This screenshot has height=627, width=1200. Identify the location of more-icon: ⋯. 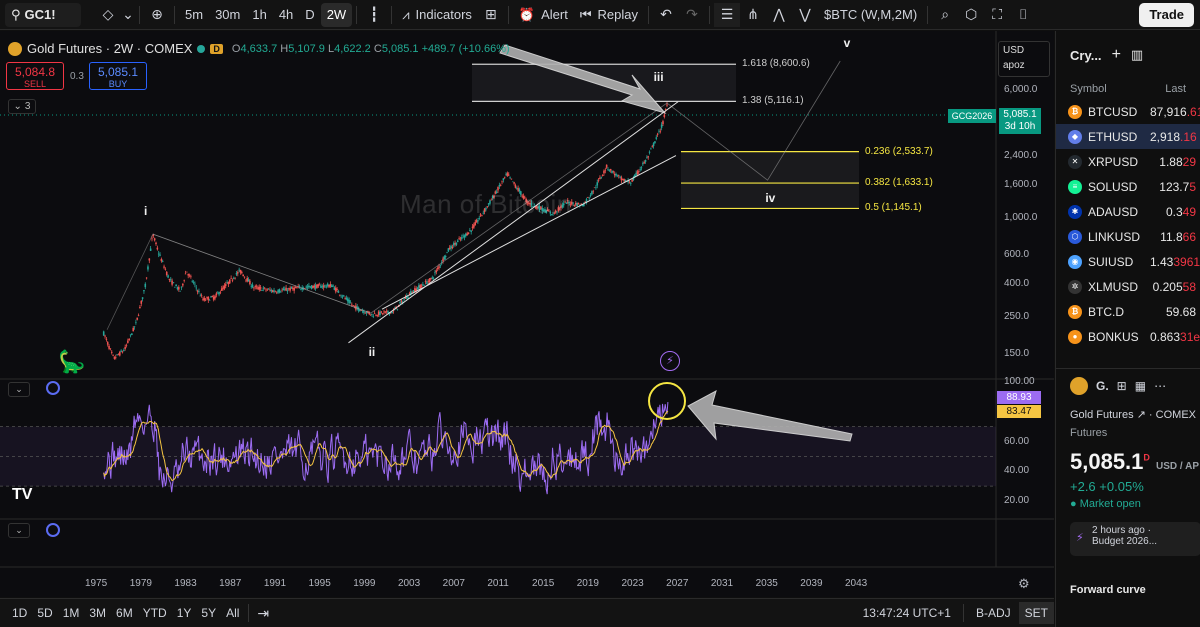
(1160, 385).